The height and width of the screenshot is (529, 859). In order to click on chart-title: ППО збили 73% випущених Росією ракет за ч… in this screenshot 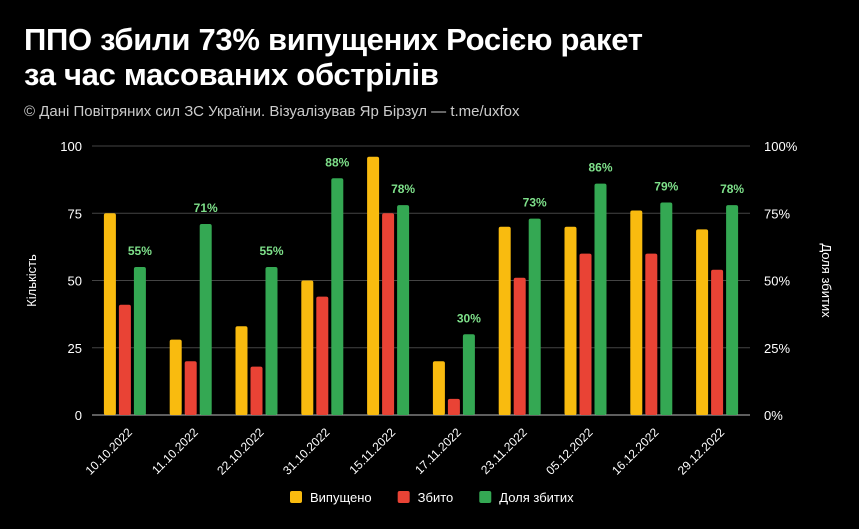, I will do `click(333, 57)`.